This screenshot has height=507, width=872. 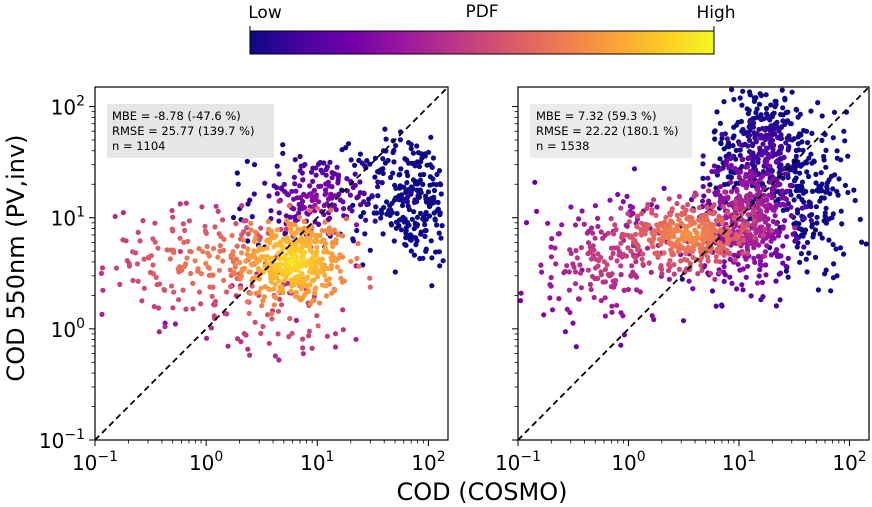 What do you see at coordinates (68, 329) in the screenshot?
I see `y-tick-label: 100` at bounding box center [68, 329].